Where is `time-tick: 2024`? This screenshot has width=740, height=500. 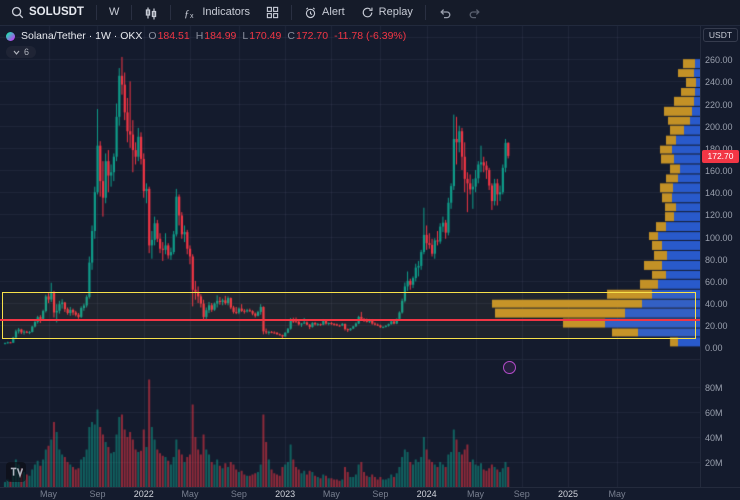 time-tick: 2024 is located at coordinates (426, 494).